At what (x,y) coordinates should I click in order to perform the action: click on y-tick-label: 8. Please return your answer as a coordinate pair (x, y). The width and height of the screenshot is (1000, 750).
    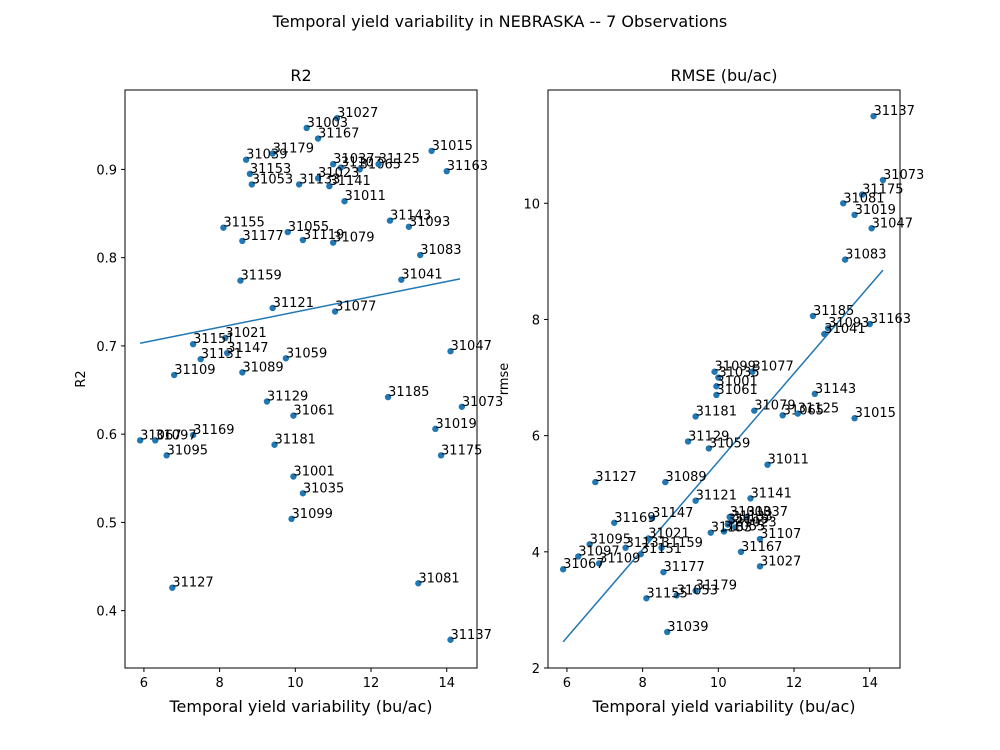
    Looking at the image, I should click on (536, 320).